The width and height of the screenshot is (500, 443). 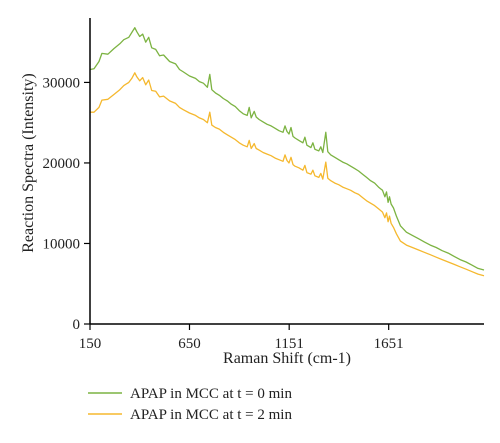 What do you see at coordinates (28, 163) in the screenshot?
I see `y-axis-label: Reaction Spectra (Intensity)` at bounding box center [28, 163].